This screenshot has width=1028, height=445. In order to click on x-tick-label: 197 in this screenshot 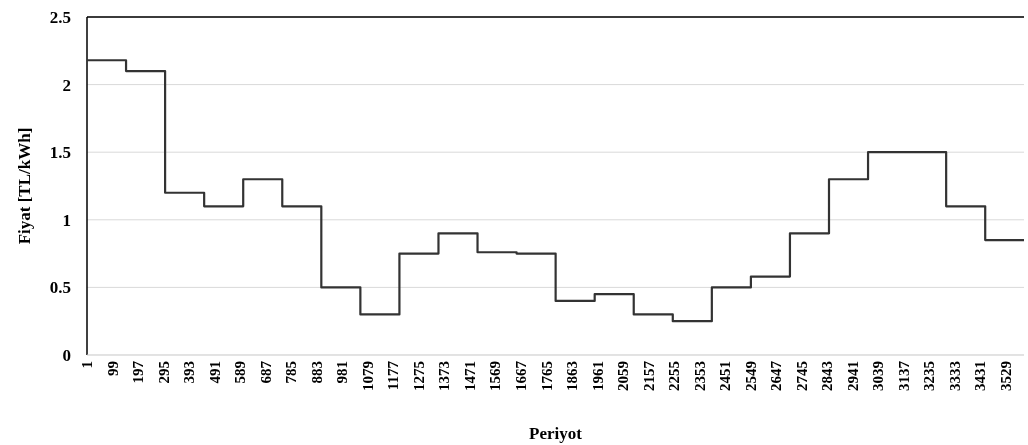, I will do `click(138, 372)`.